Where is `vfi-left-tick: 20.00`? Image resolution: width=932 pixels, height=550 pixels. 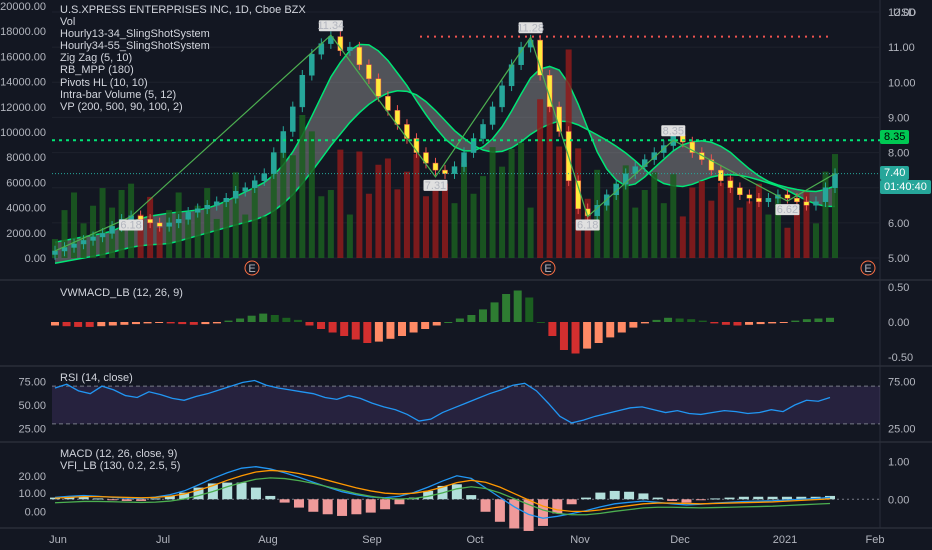 vfi-left-tick: 20.00 is located at coordinates (32, 477).